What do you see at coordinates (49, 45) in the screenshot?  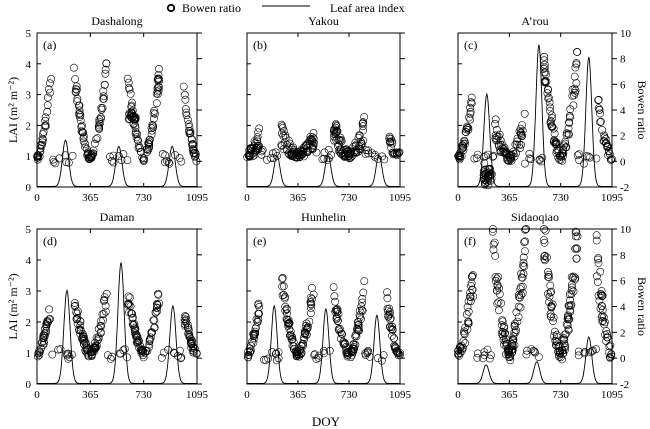 I see `panel-letter: (a)` at bounding box center [49, 45].